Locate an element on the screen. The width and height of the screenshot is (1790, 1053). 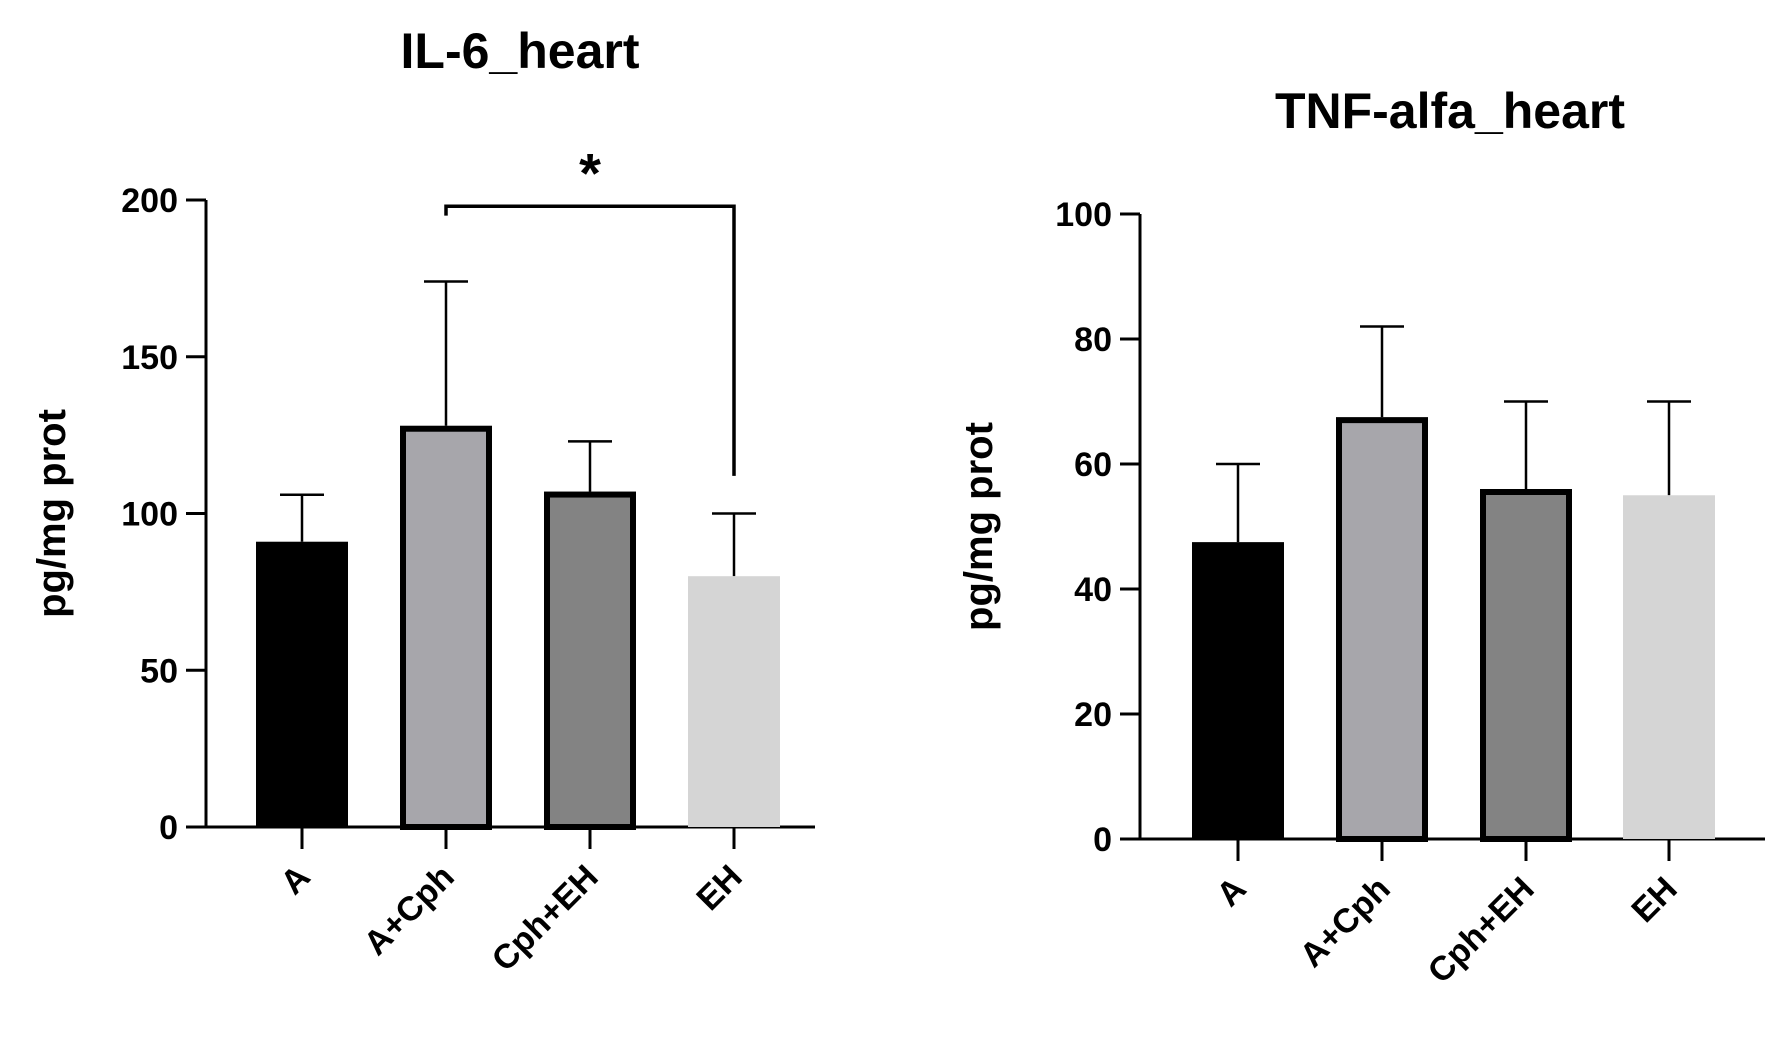
y-tick-label: 200 is located at coordinates (149, 201).